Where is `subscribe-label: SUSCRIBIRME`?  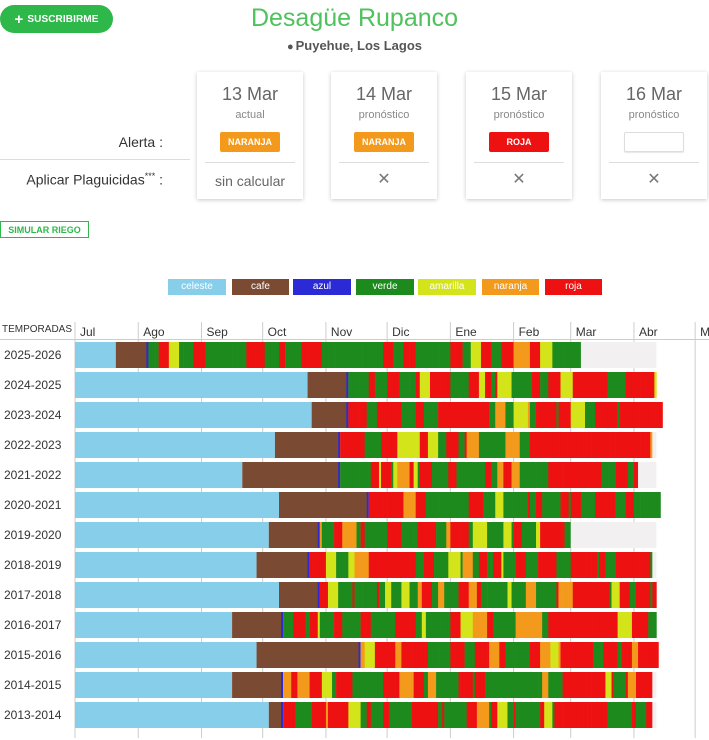
subscribe-label: SUSCRIBIRME is located at coordinates (63, 19).